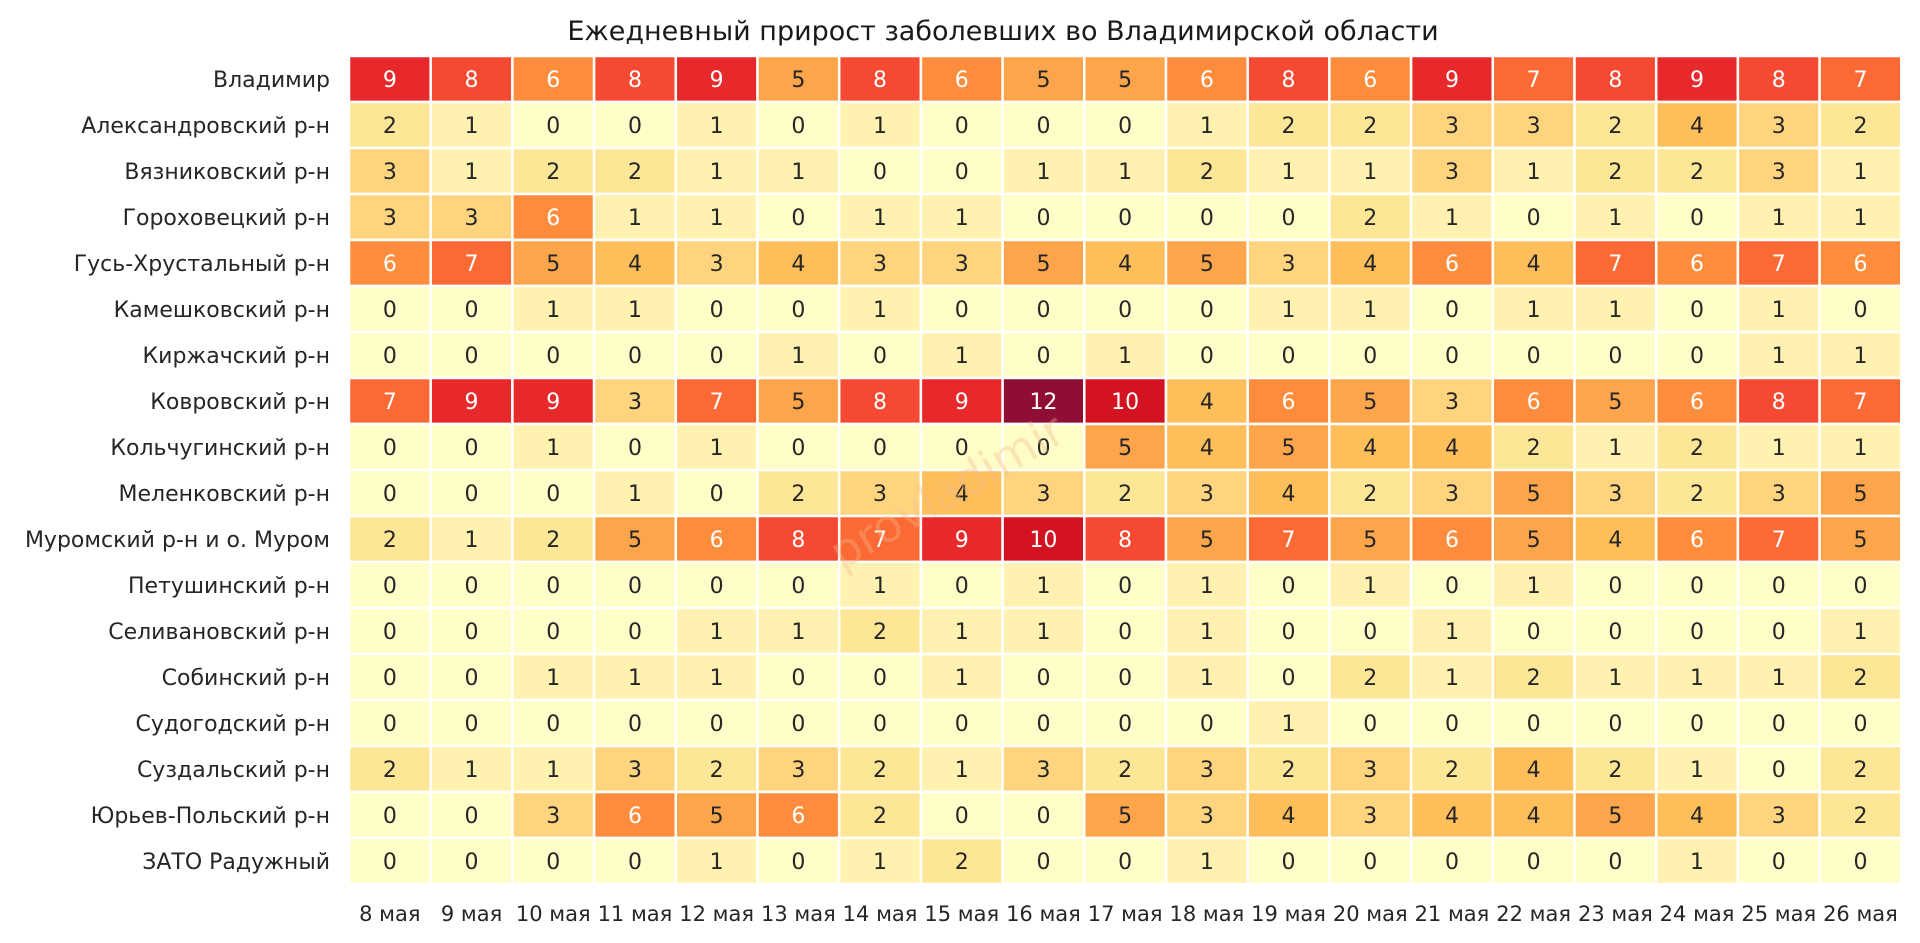  I want to click on column-label: 25 мая, so click(1778, 914).